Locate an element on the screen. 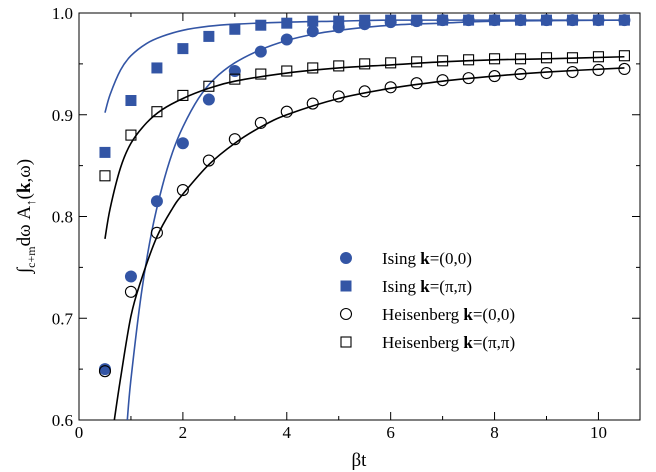 This screenshot has height=472, width=656. legend-label-heisenberg-pipi: Heisenberg k=(π,π) is located at coordinates (448, 342).